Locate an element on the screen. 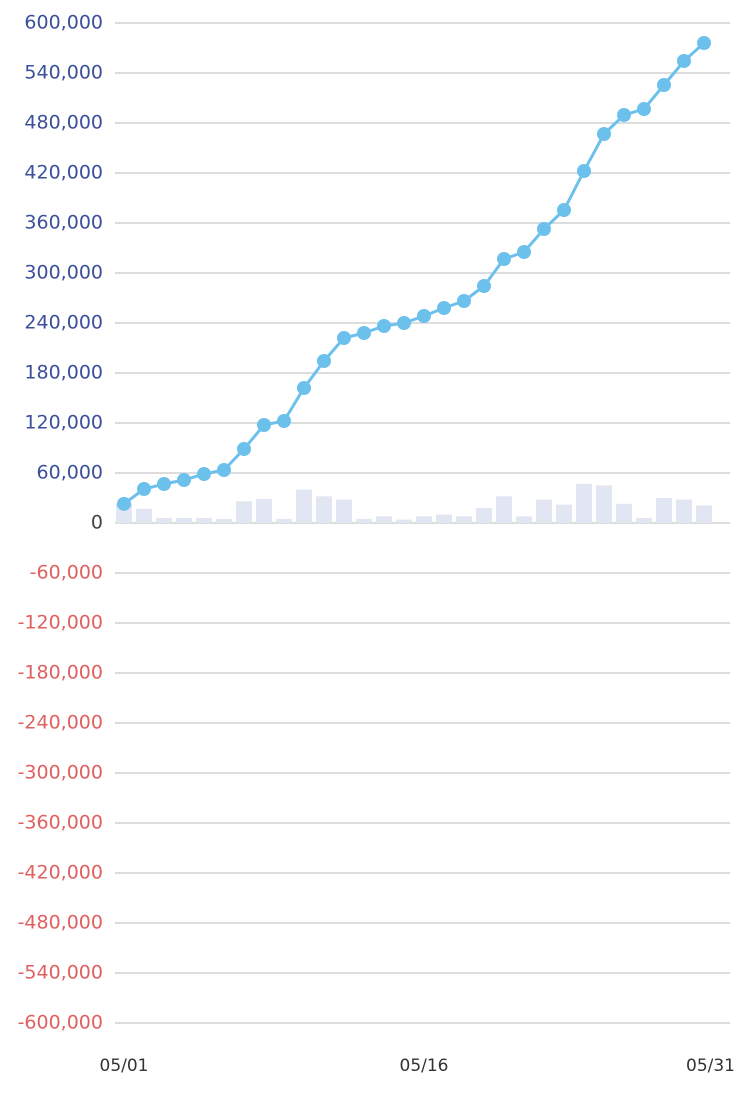 This screenshot has height=1109, width=750. y-tick-label: 0 is located at coordinates (97, 523).